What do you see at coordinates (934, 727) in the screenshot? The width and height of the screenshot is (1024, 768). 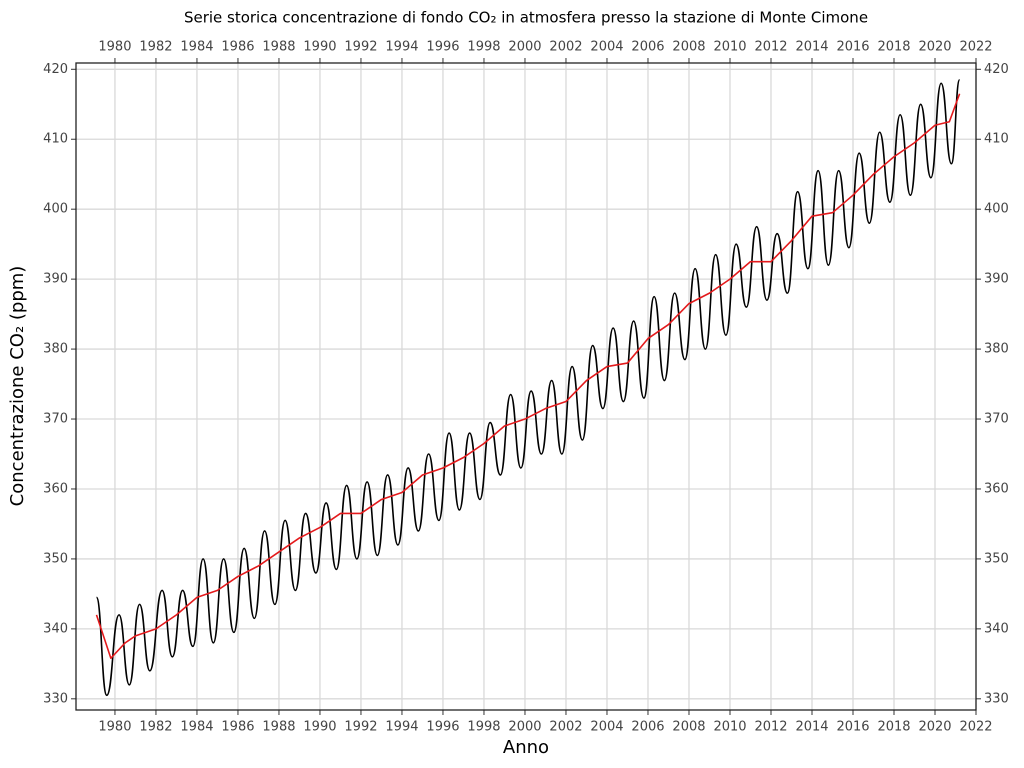 I see `x-tick-label: 2020` at bounding box center [934, 727].